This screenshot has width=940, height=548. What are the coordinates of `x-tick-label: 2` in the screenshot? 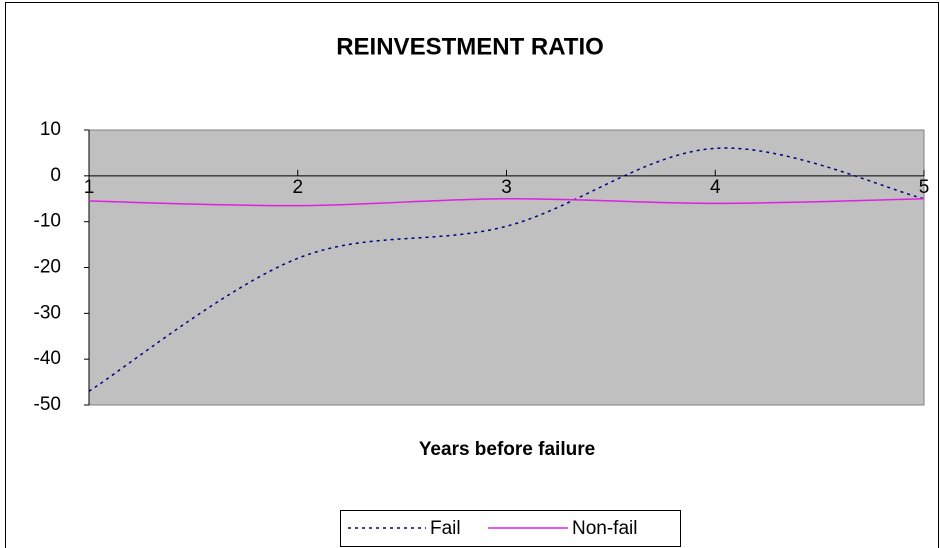 It's located at (297, 187).